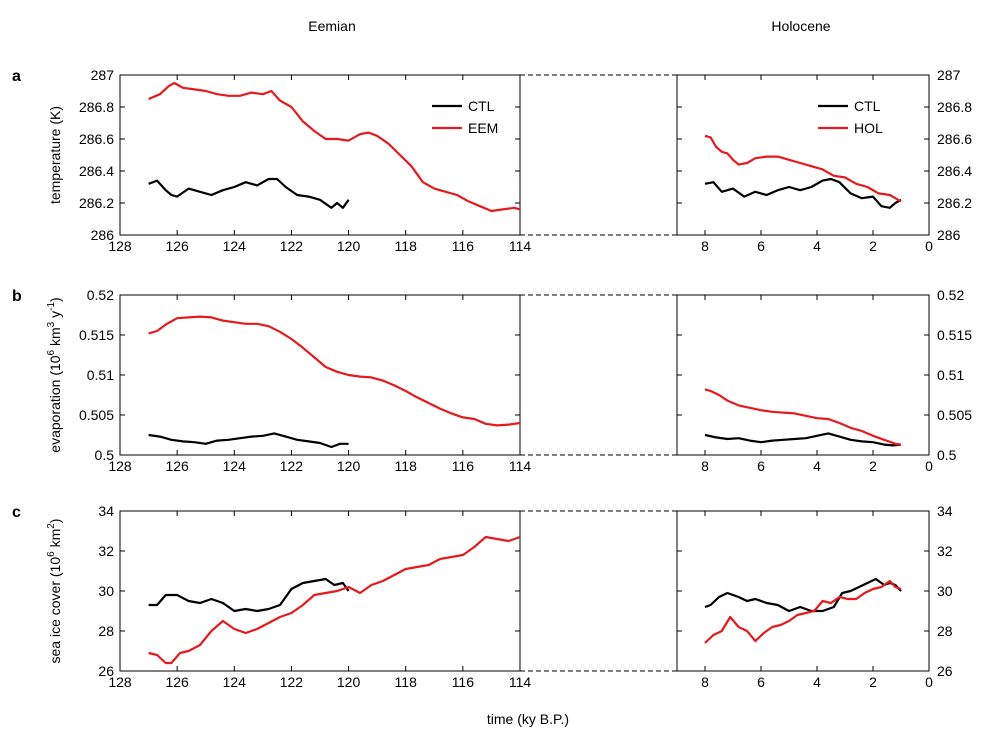 The height and width of the screenshot is (734, 985). What do you see at coordinates (54, 374) in the screenshot?
I see `y-axis-label: evaporation (106 km3 y-1)` at bounding box center [54, 374].